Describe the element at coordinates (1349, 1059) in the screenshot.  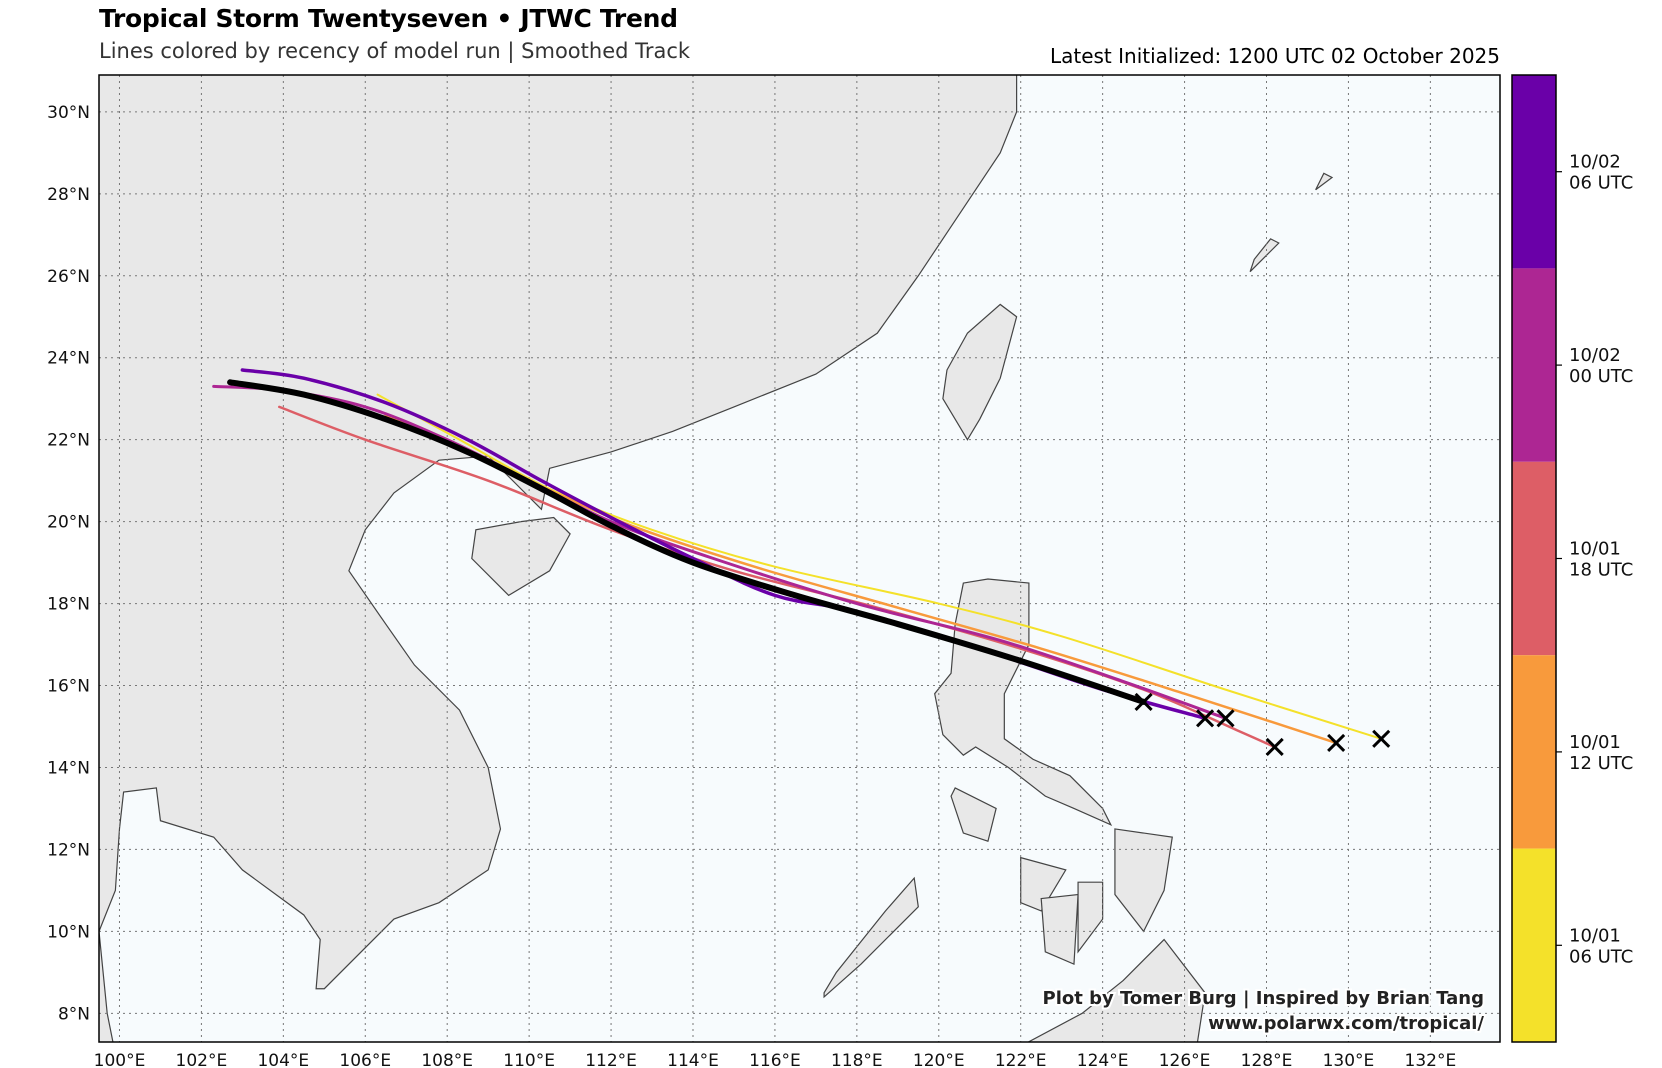
I see `lon-tick-label: 130°E` at that location.